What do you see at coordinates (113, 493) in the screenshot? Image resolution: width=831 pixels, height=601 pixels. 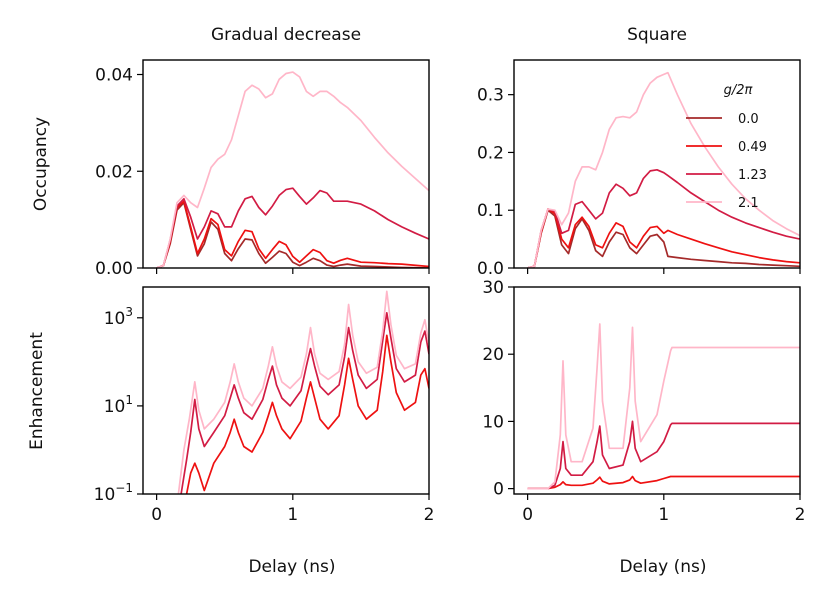 I see `y-tick-label: 10⁻¹` at bounding box center [113, 493].